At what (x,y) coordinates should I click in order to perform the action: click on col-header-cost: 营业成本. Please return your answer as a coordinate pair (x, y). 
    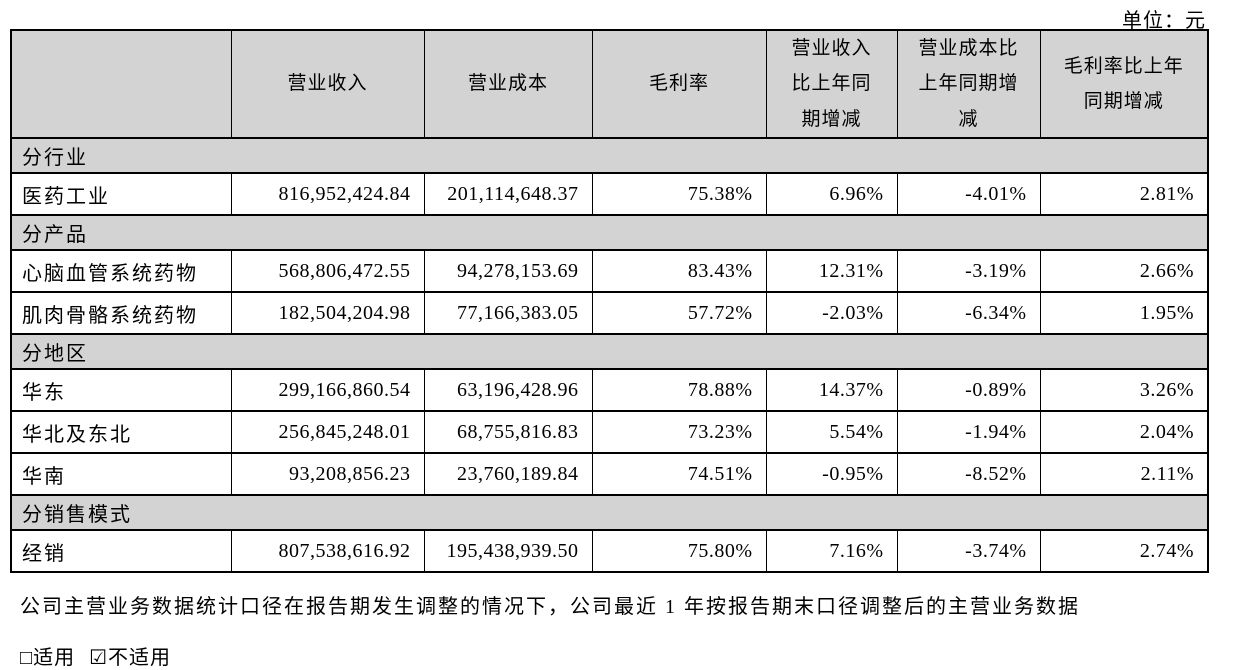
    Looking at the image, I should click on (508, 84).